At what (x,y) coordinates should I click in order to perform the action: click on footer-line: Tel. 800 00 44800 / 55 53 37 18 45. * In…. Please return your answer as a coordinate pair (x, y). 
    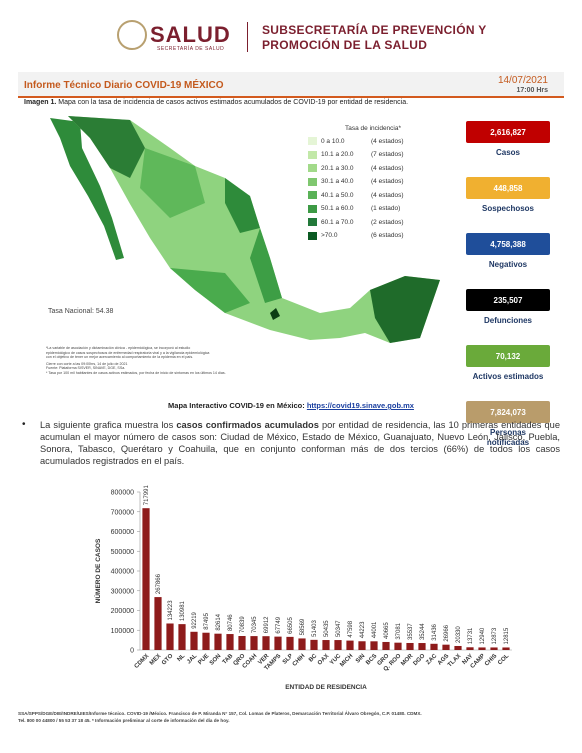
    Looking at the image, I should click on (124, 720).